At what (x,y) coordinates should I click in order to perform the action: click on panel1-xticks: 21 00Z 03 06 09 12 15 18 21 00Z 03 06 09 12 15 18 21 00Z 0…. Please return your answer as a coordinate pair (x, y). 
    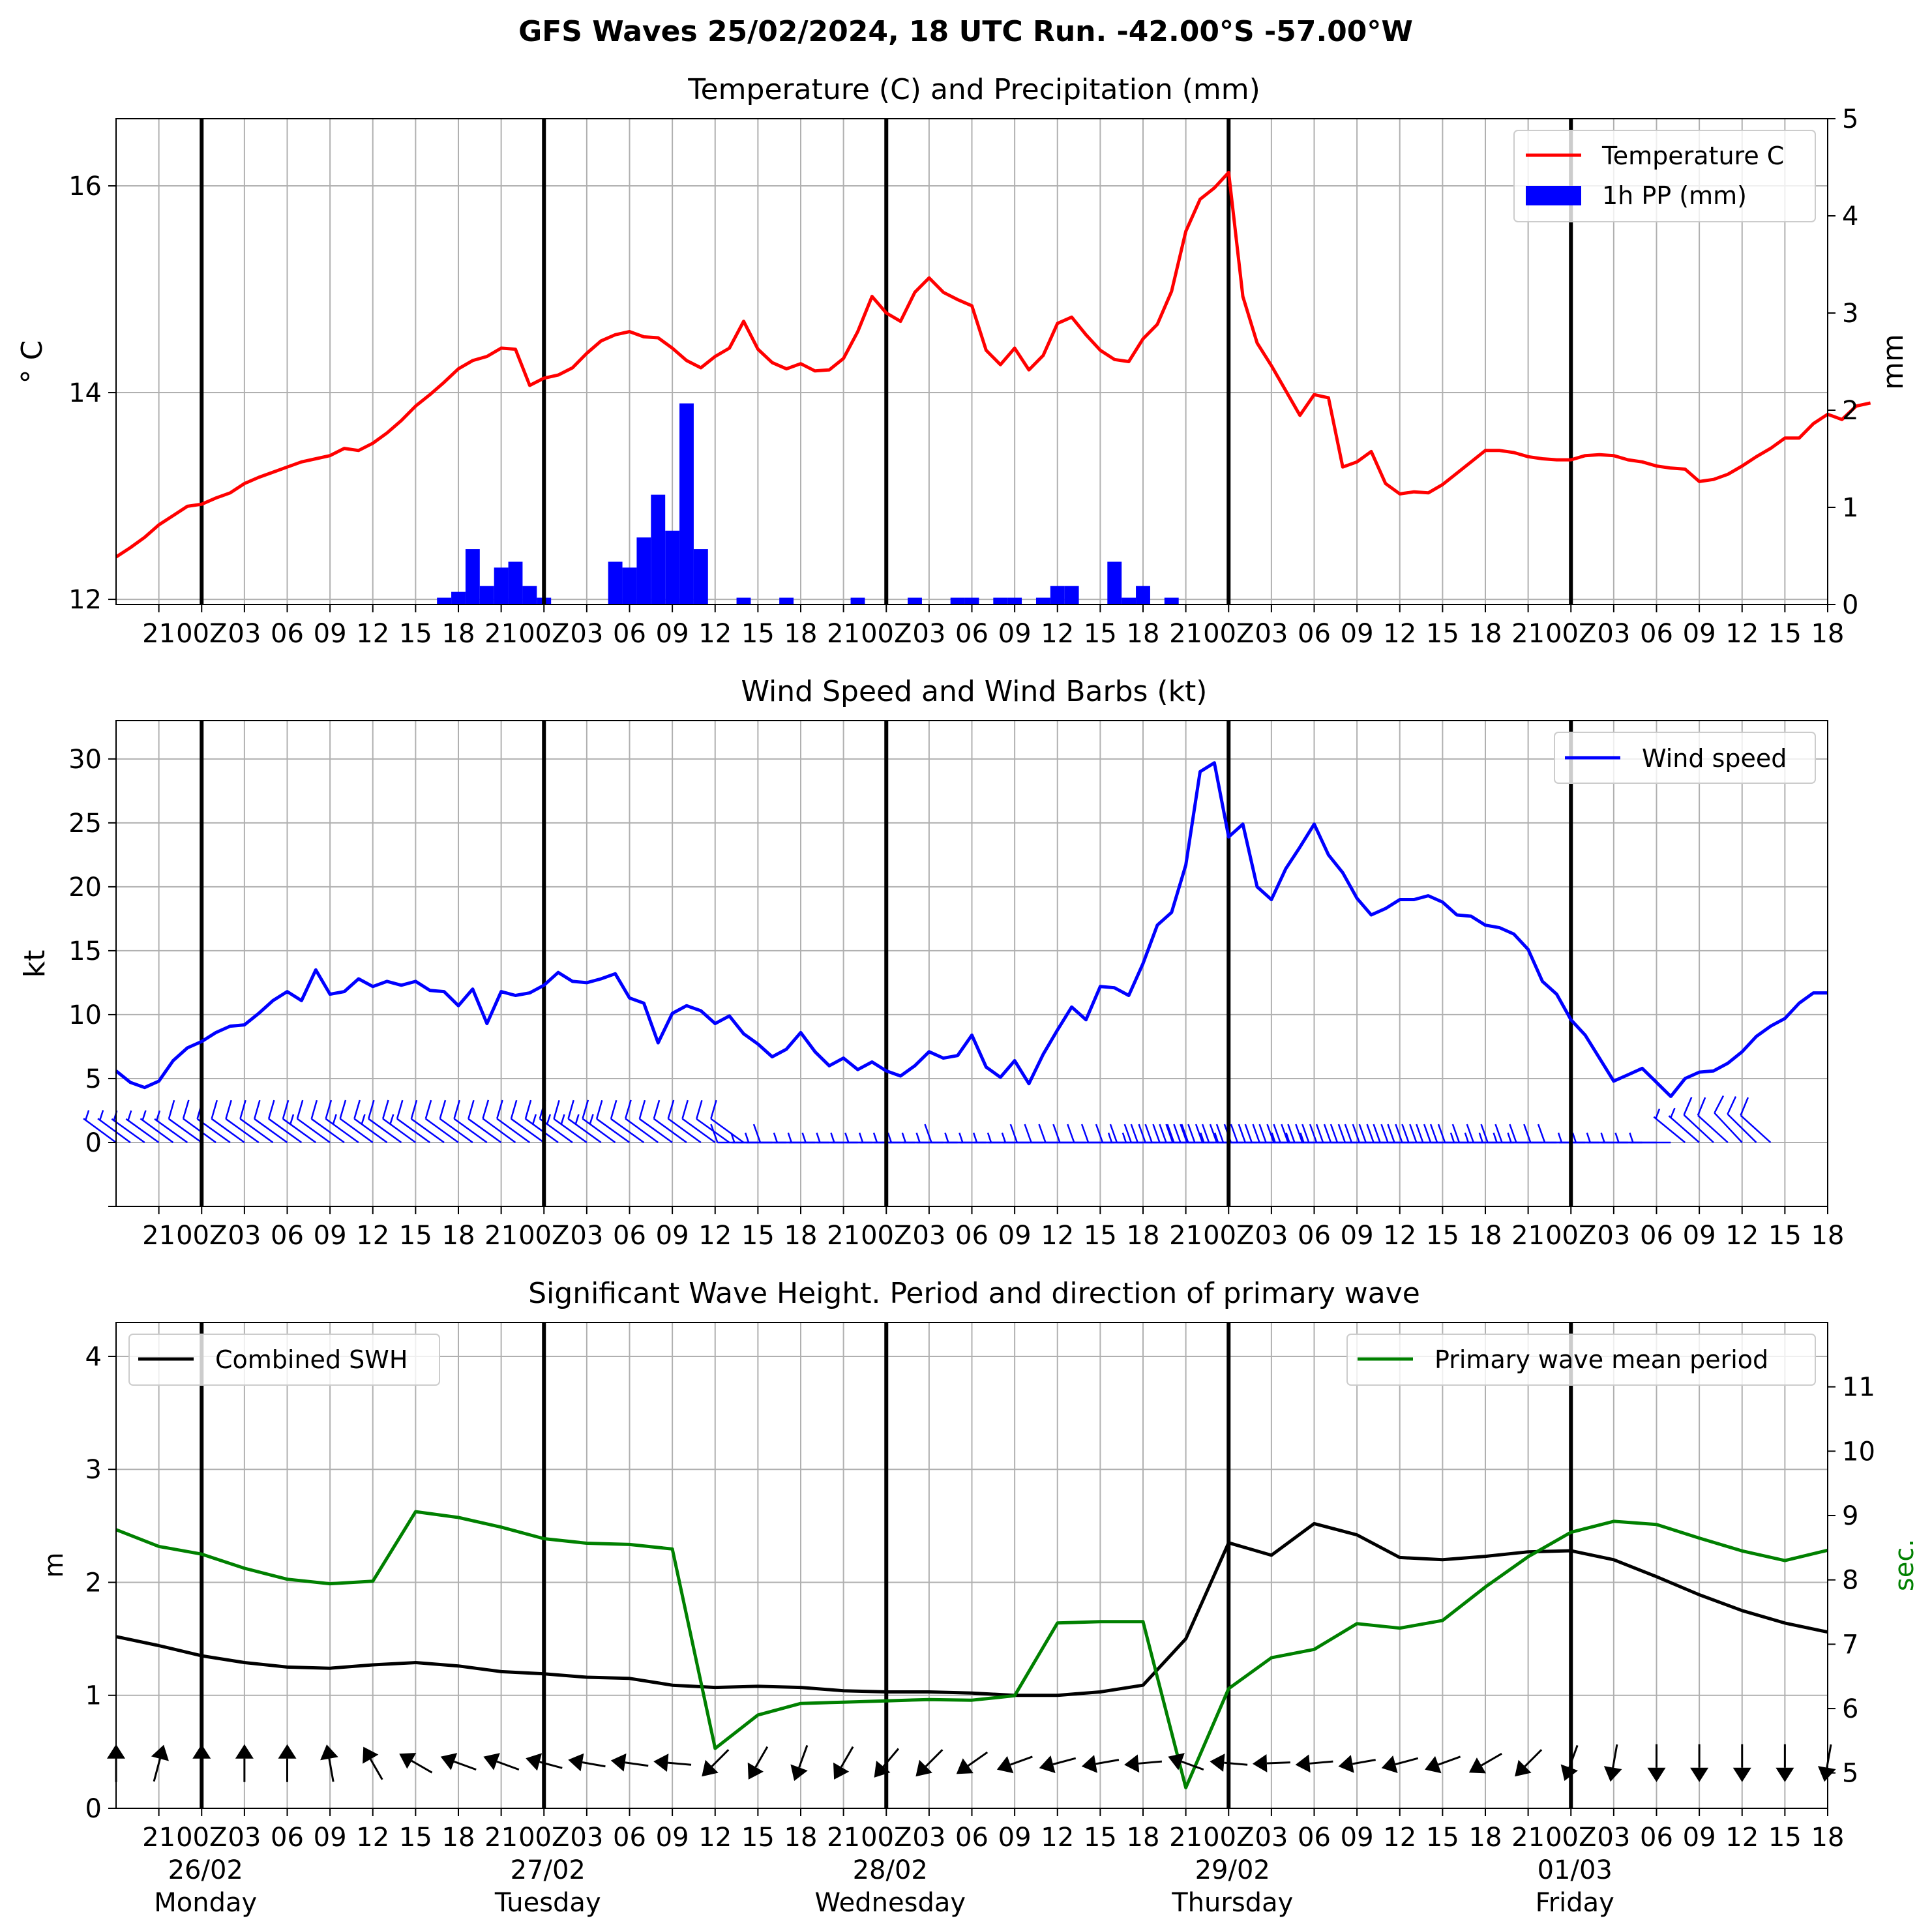
    Looking at the image, I should click on (993, 627).